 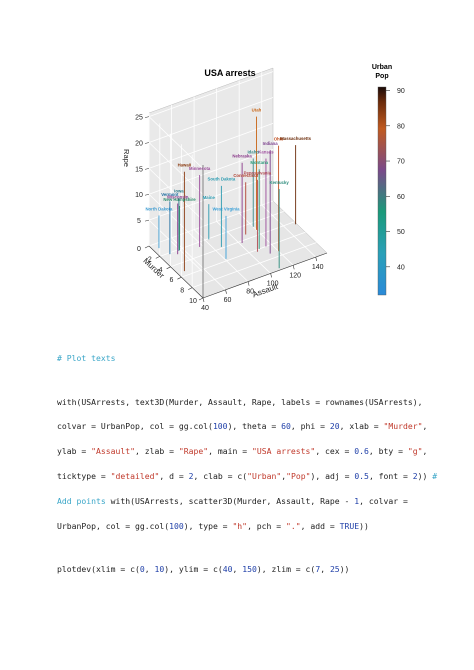 What do you see at coordinates (205, 308) in the screenshot?
I see `assault-tick-label: 40` at bounding box center [205, 308].